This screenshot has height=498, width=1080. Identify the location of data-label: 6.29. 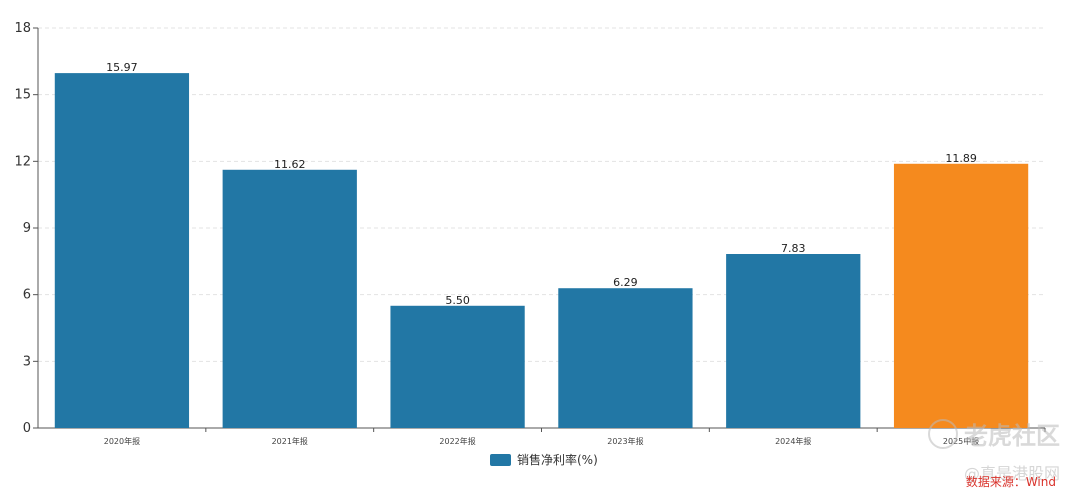
(625, 282).